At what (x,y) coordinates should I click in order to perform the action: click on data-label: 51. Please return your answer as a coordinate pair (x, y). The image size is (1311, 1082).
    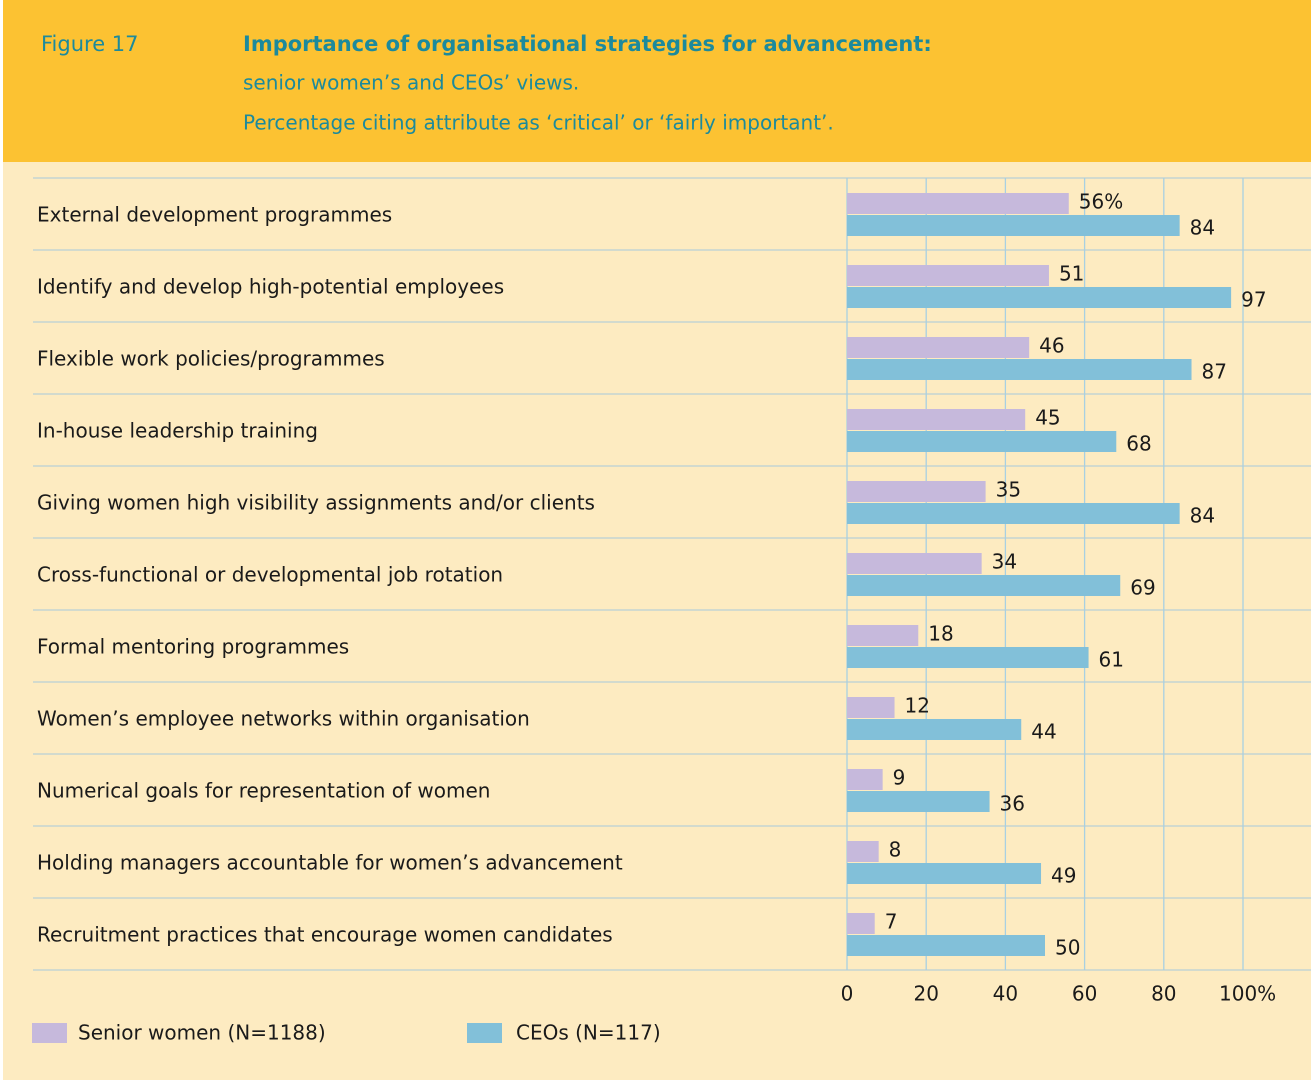
    Looking at the image, I should click on (1071, 274).